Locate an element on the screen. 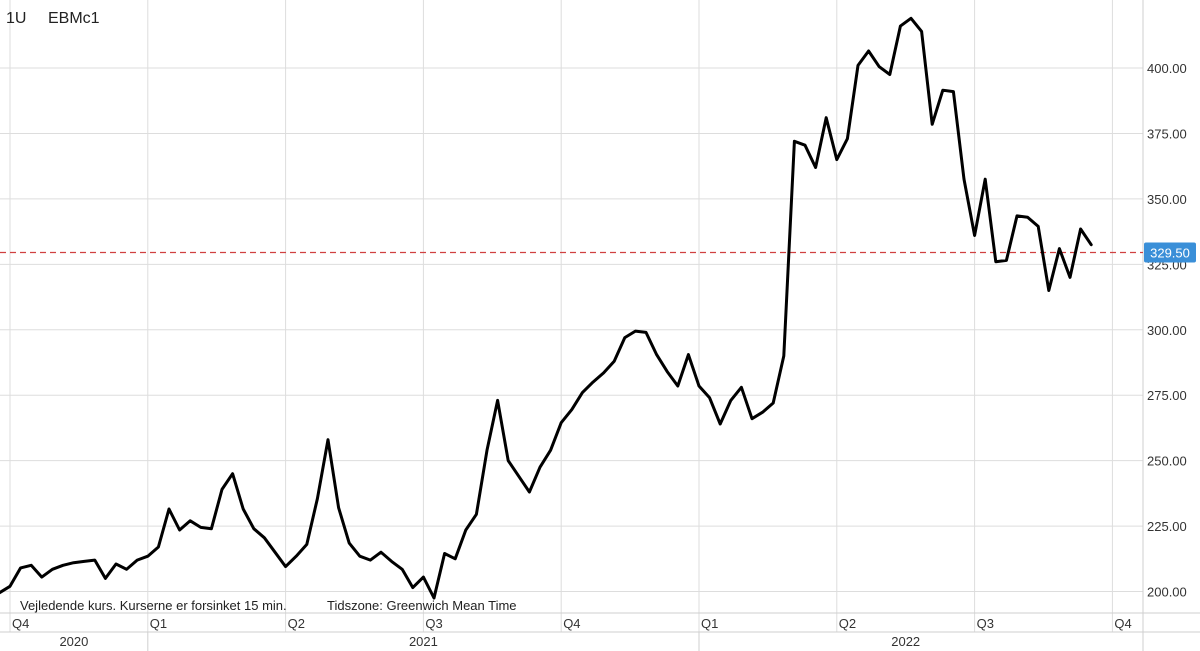  y-tick-label: 300.00 is located at coordinates (1167, 330).